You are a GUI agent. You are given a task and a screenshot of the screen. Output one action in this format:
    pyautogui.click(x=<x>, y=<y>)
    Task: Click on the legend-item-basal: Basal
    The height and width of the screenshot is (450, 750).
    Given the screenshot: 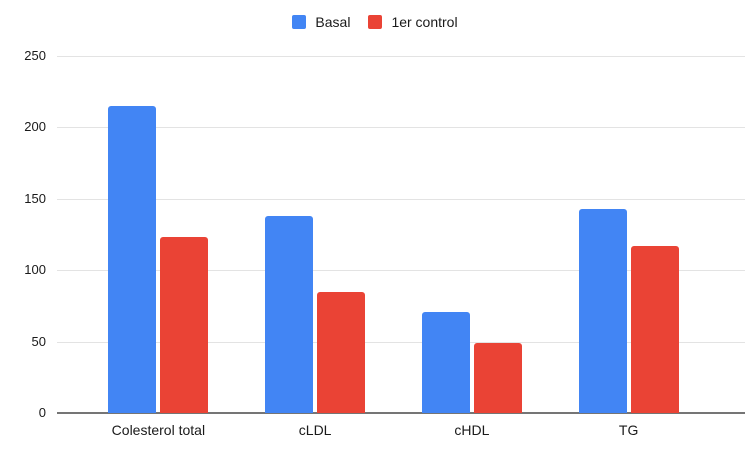 What is the action you would take?
    pyautogui.click(x=321, y=22)
    